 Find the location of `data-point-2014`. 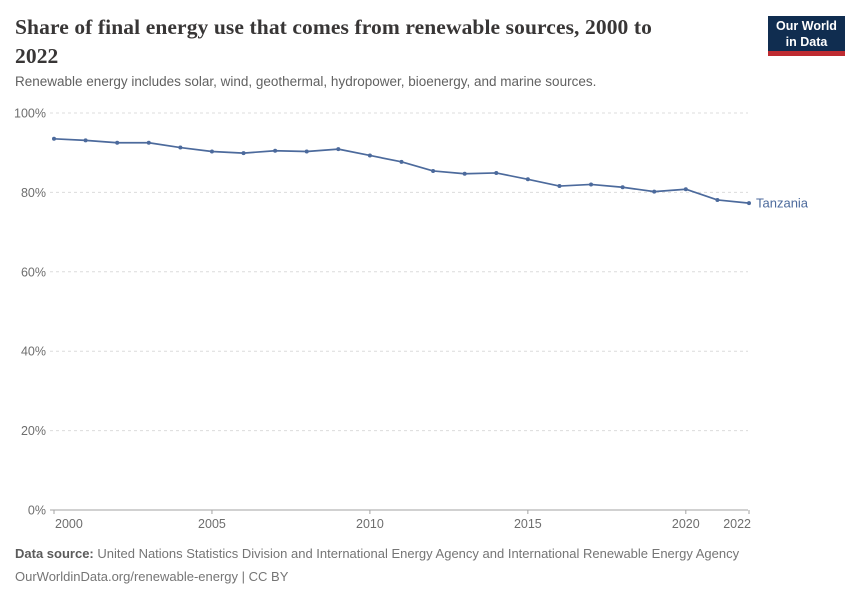

data-point-2014 is located at coordinates (496, 172).